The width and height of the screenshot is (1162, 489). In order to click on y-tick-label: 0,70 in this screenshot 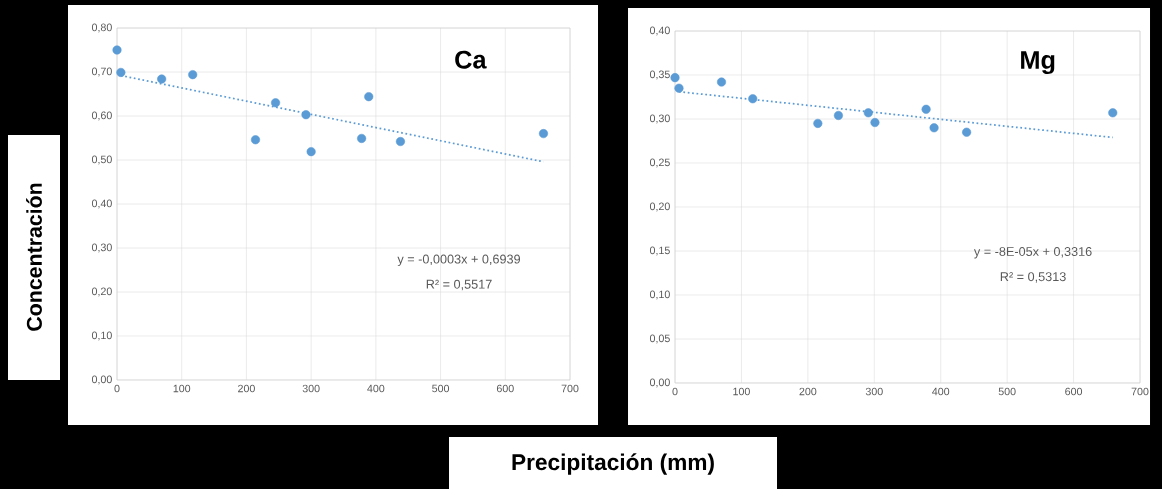, I will do `click(101, 72)`.